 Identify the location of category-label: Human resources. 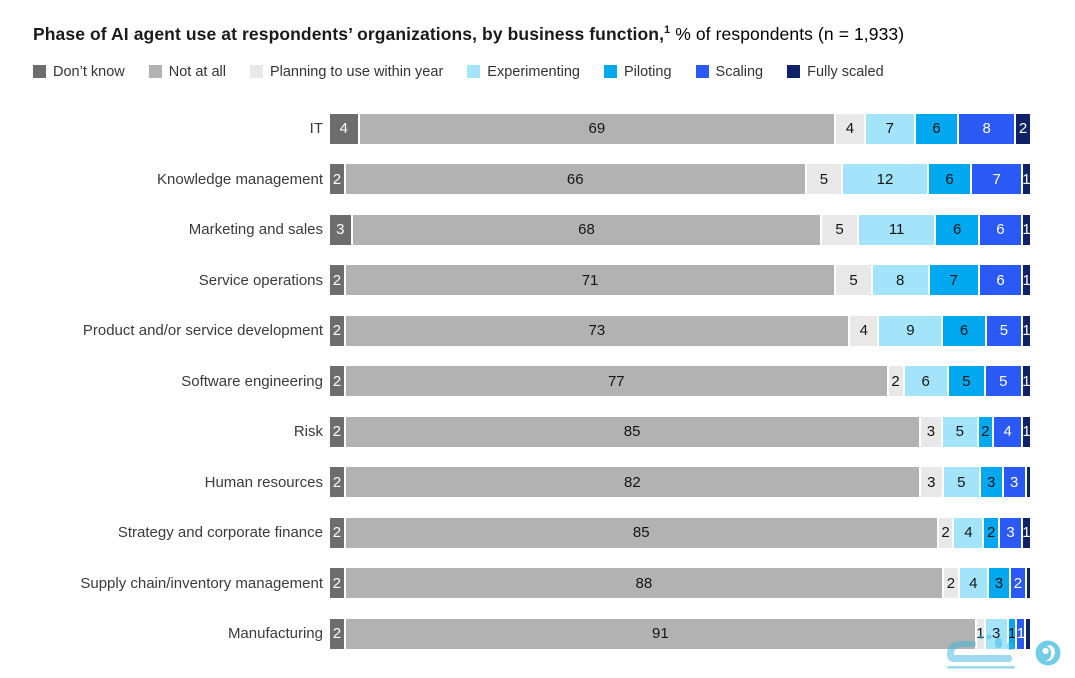
(263, 482).